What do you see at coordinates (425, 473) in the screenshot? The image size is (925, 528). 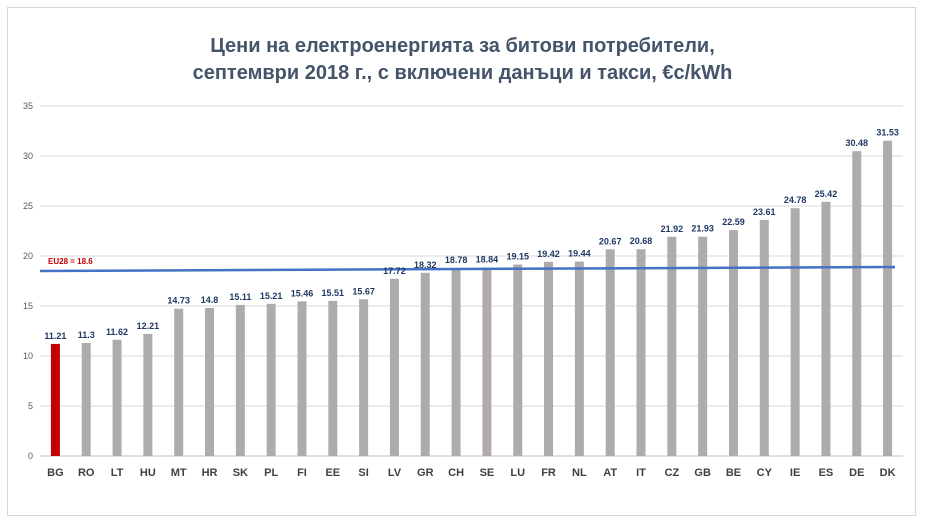 I see `category-label-gr: GR` at bounding box center [425, 473].